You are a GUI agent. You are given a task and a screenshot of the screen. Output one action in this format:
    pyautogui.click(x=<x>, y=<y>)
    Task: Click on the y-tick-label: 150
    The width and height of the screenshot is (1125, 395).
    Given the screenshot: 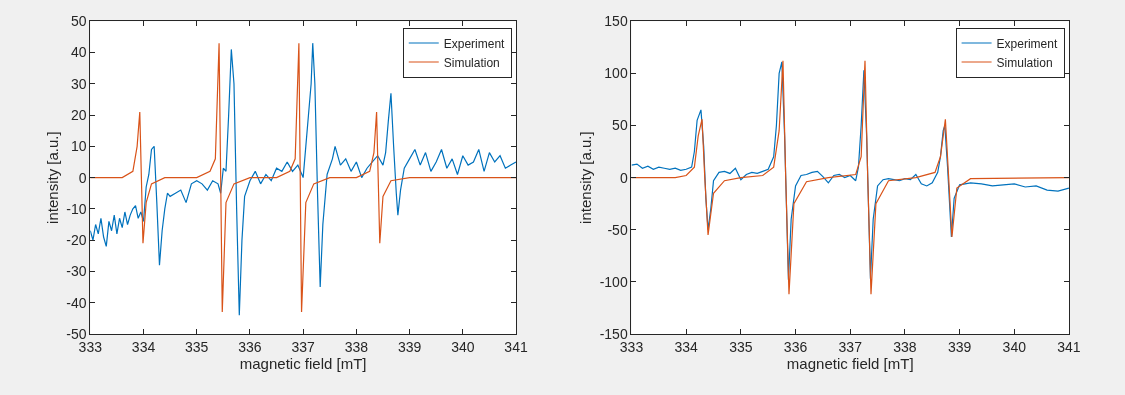 What is the action you would take?
    pyautogui.click(x=616, y=21)
    